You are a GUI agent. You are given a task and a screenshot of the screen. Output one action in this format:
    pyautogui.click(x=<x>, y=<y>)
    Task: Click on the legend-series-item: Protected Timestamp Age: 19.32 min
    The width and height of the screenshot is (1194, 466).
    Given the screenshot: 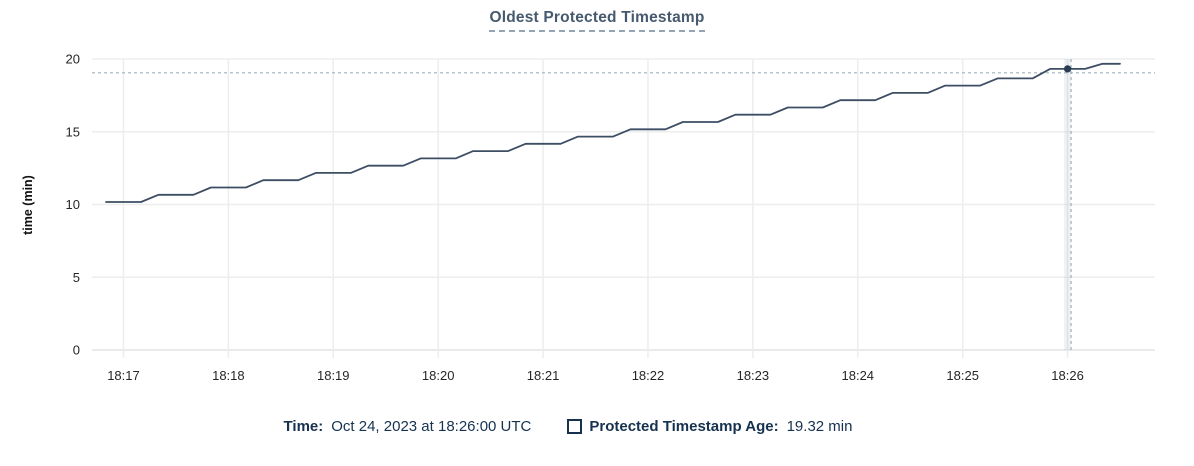 What is the action you would take?
    pyautogui.click(x=709, y=426)
    